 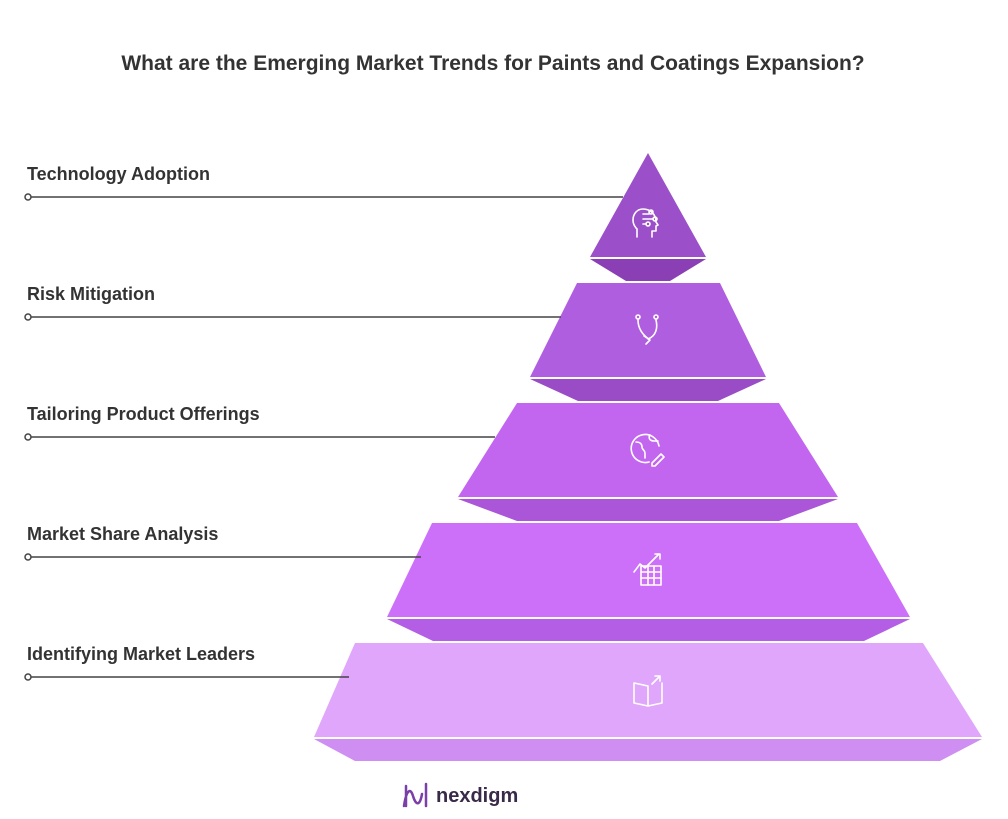 What do you see at coordinates (141, 654) in the screenshot?
I see `level-label: Identifying Market Leaders` at bounding box center [141, 654].